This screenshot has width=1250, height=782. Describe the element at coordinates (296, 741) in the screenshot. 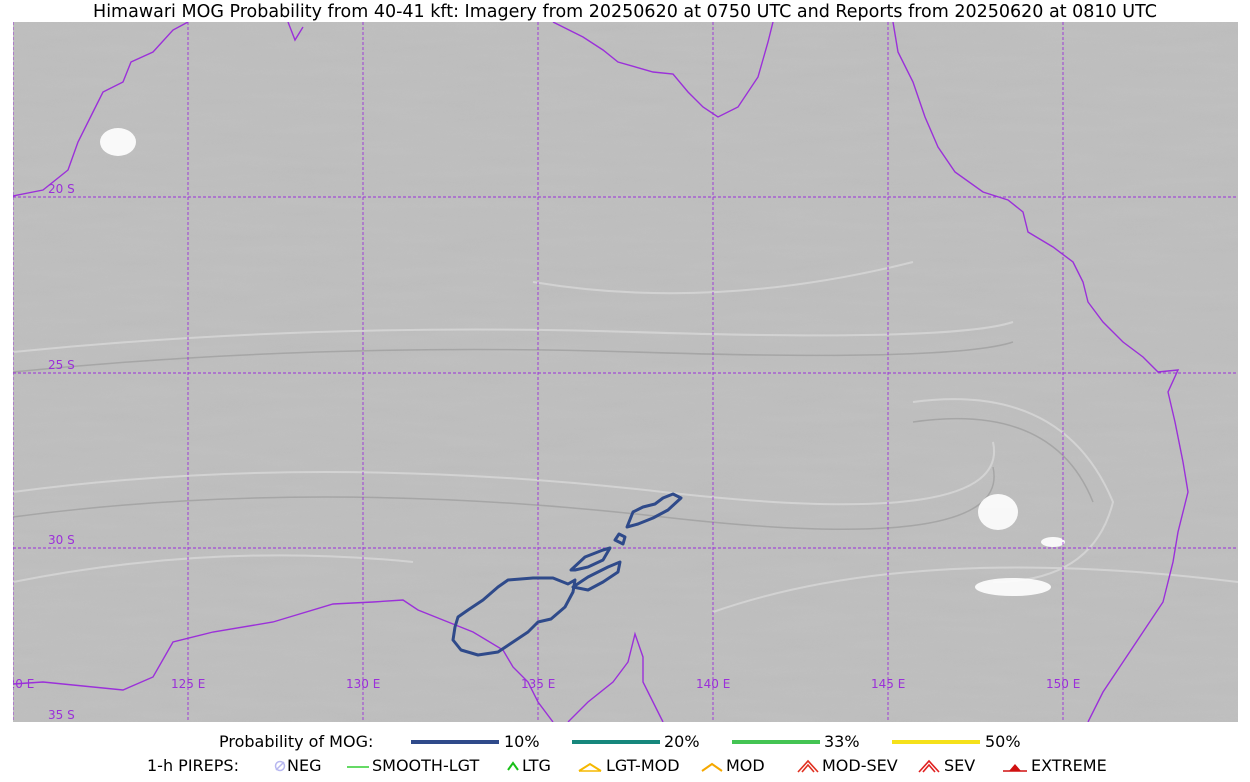

I see `probability-legend-heading: Probability of MOG:` at that location.